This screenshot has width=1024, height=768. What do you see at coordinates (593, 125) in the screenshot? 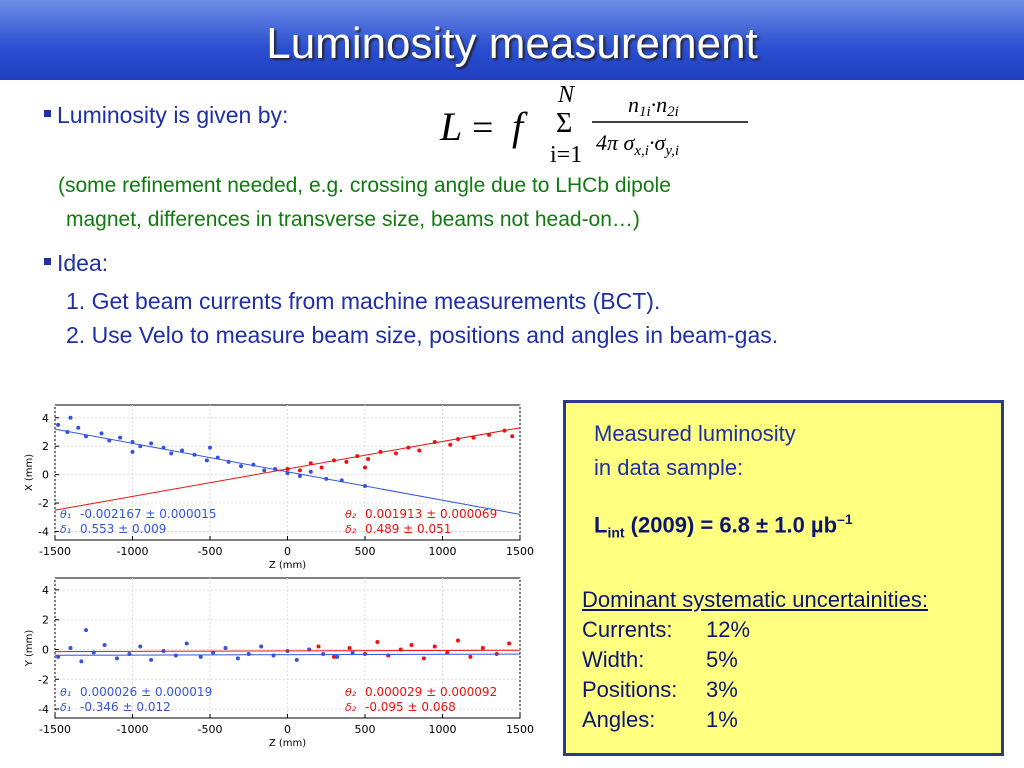
I see `formula: L = f N Σ i=1 n1i·n2i 4π σx,i·σy,i` at bounding box center [593, 125].